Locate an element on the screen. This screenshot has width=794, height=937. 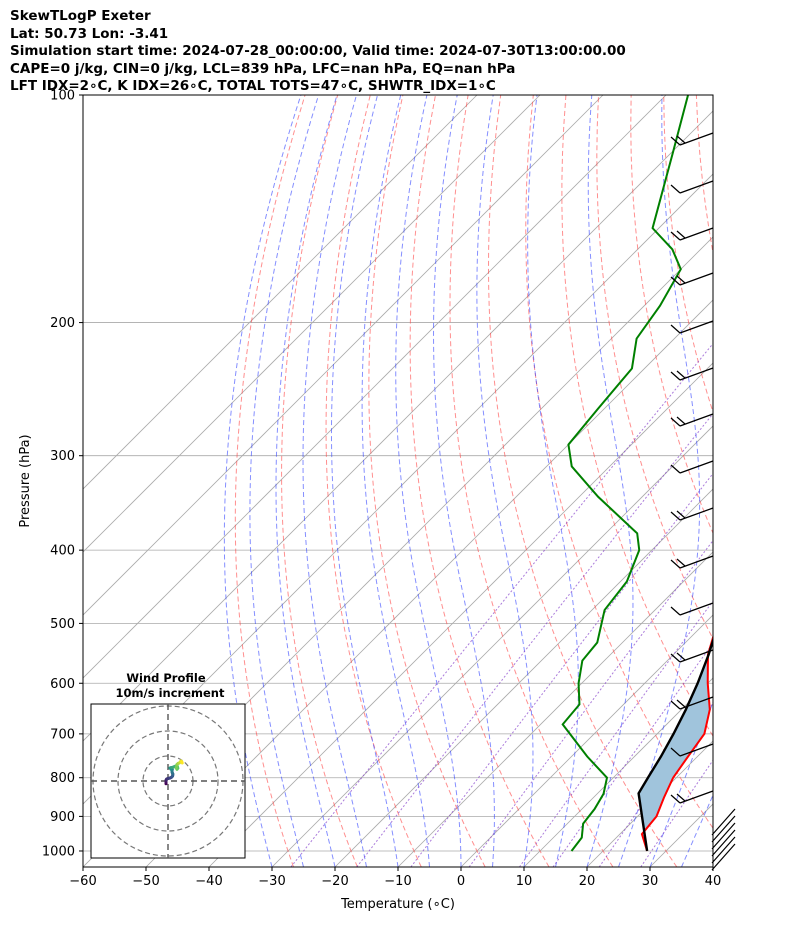
x-tick-label: 30 is located at coordinates (650, 881).